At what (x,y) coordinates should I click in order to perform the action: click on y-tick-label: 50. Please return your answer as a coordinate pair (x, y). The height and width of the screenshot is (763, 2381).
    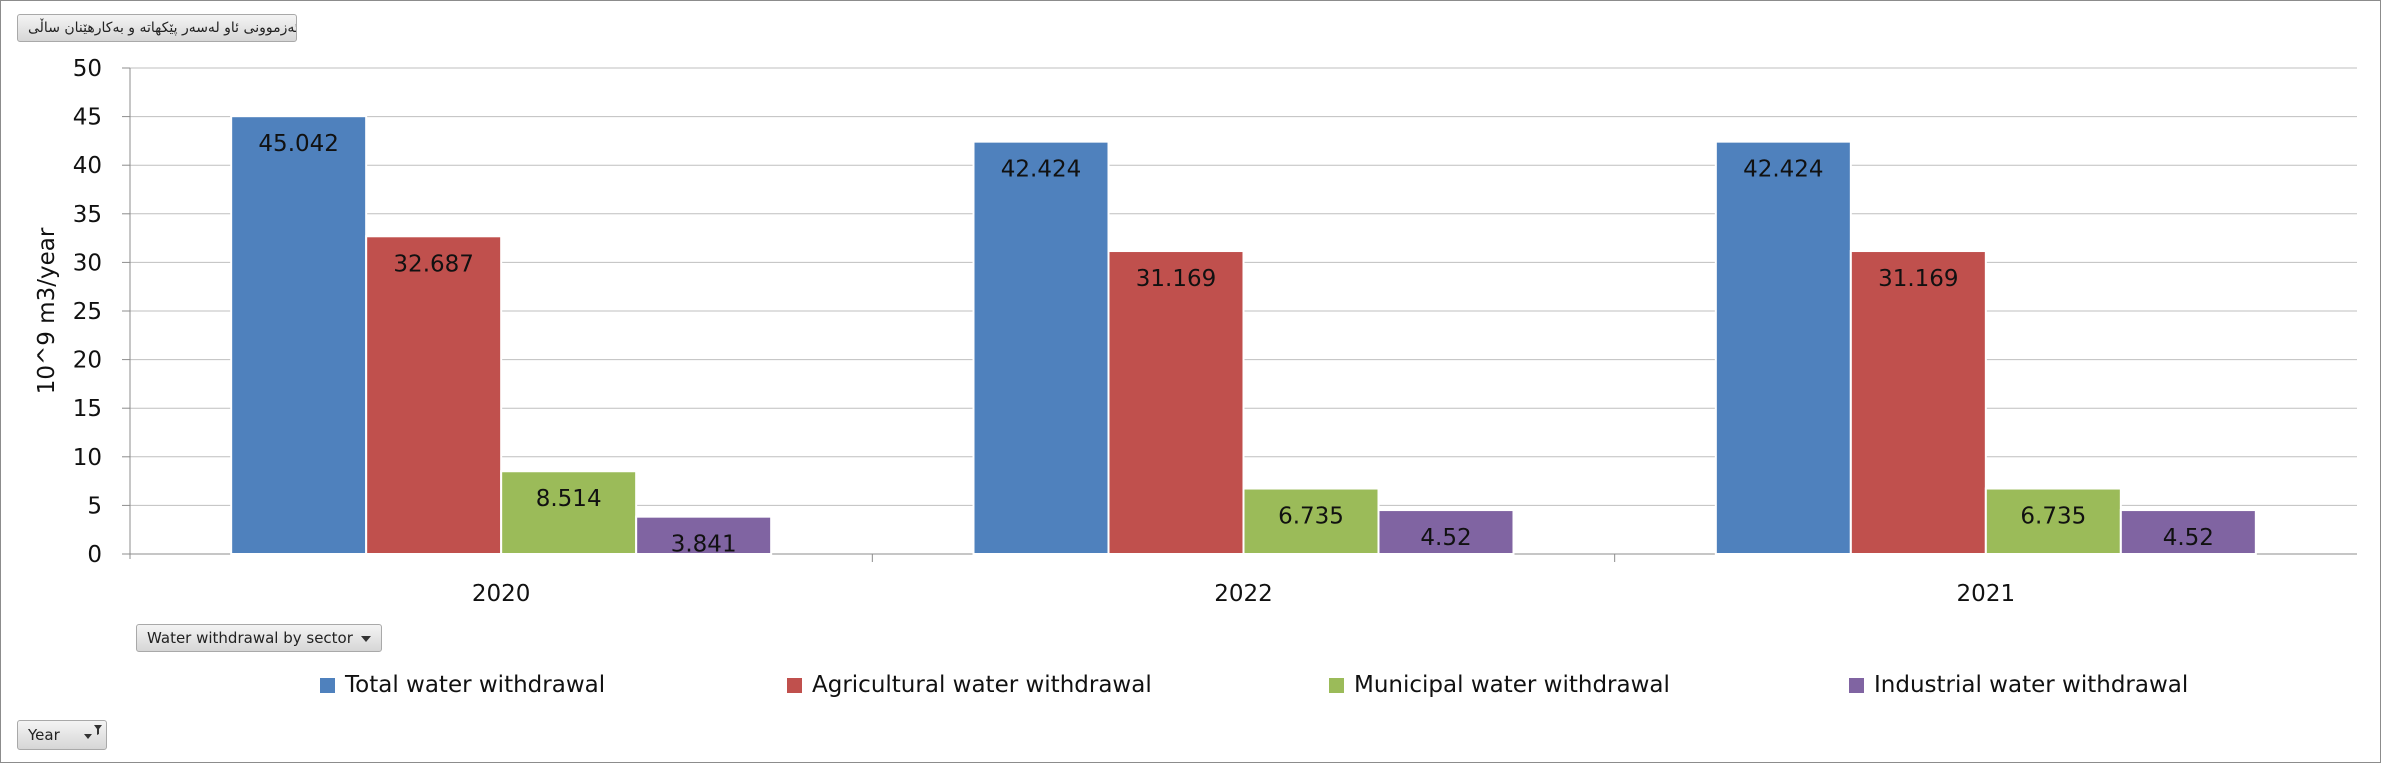
    Looking at the image, I should click on (87, 69).